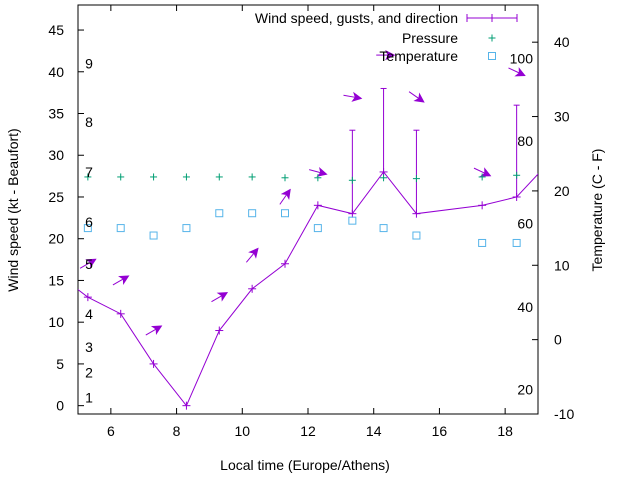 Image resolution: width=640 pixels, height=480 pixels. I want to click on y-tick-label: 20, so click(56, 239).